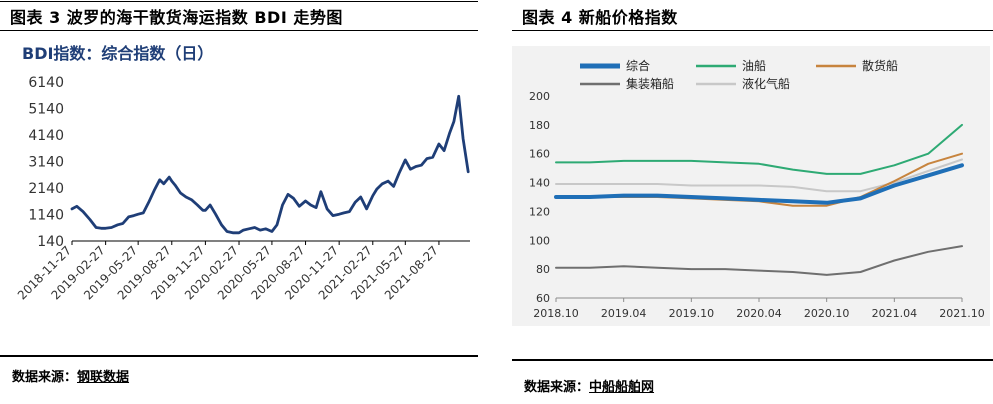 Image resolution: width=993 pixels, height=404 pixels. I want to click on legend-item: 散货船, so click(857, 65).